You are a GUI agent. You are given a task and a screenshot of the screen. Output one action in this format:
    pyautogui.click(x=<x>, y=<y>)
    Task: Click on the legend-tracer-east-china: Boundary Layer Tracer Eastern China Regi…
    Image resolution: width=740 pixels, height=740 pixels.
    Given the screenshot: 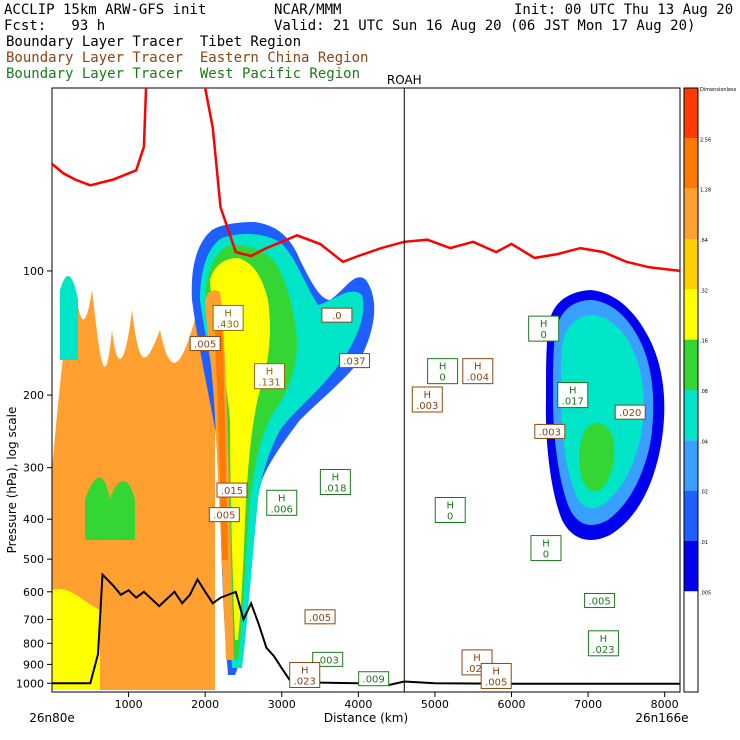 What is the action you would take?
    pyautogui.click(x=187, y=58)
    